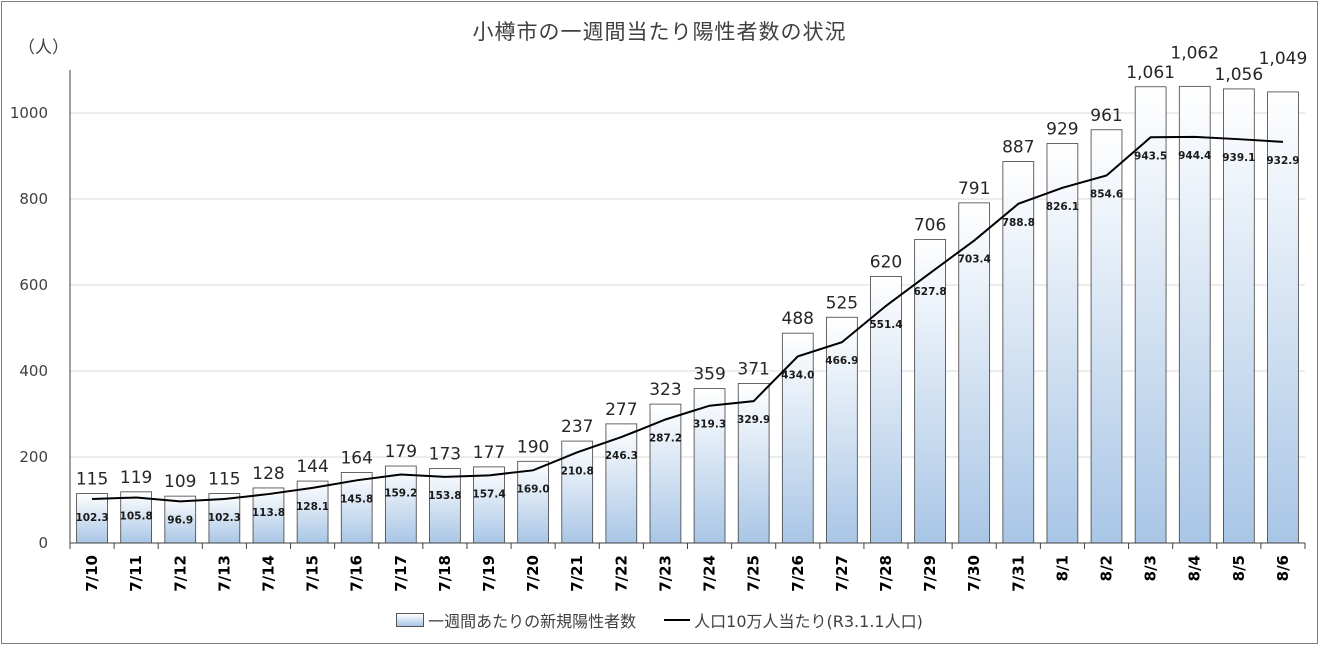 The image size is (1319, 645). What do you see at coordinates (313, 573) in the screenshot?
I see `x-tick-label: 7/15` at bounding box center [313, 573].